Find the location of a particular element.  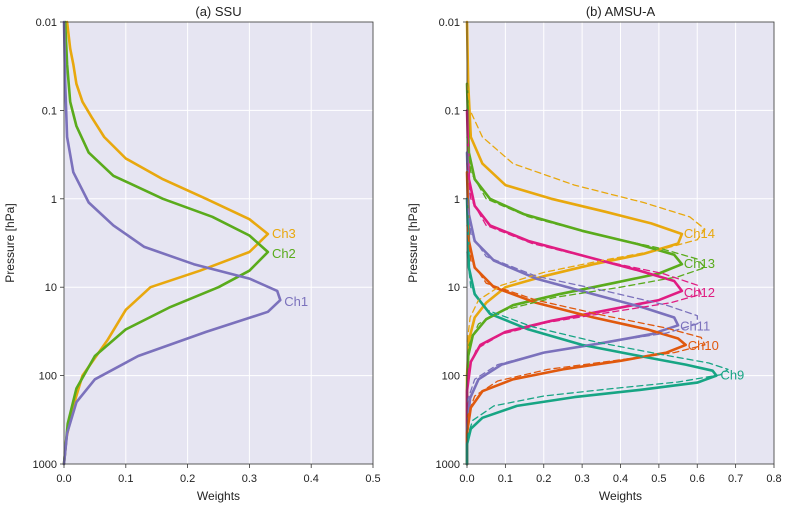

chart-title: (b) AMSU-A is located at coordinates (621, 11).